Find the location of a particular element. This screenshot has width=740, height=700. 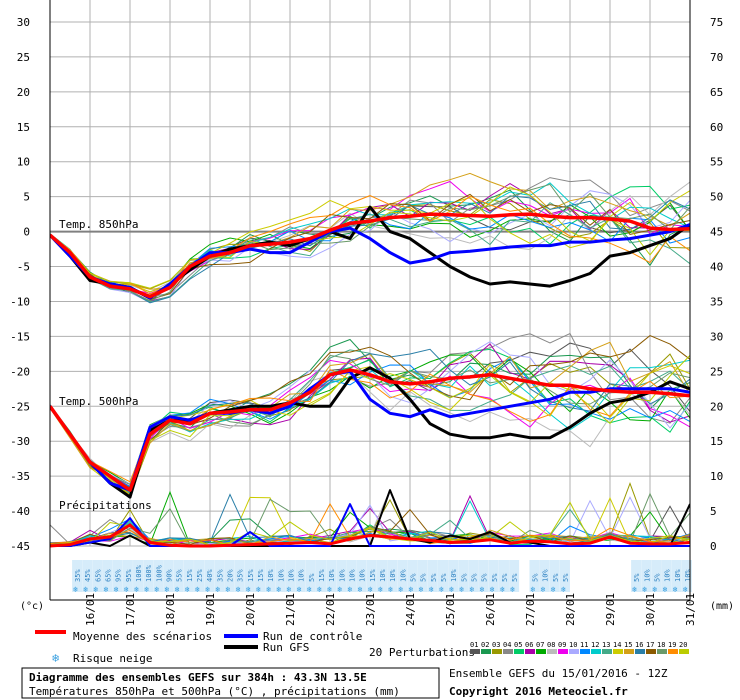

footer-box is located at coordinates (230, 683).